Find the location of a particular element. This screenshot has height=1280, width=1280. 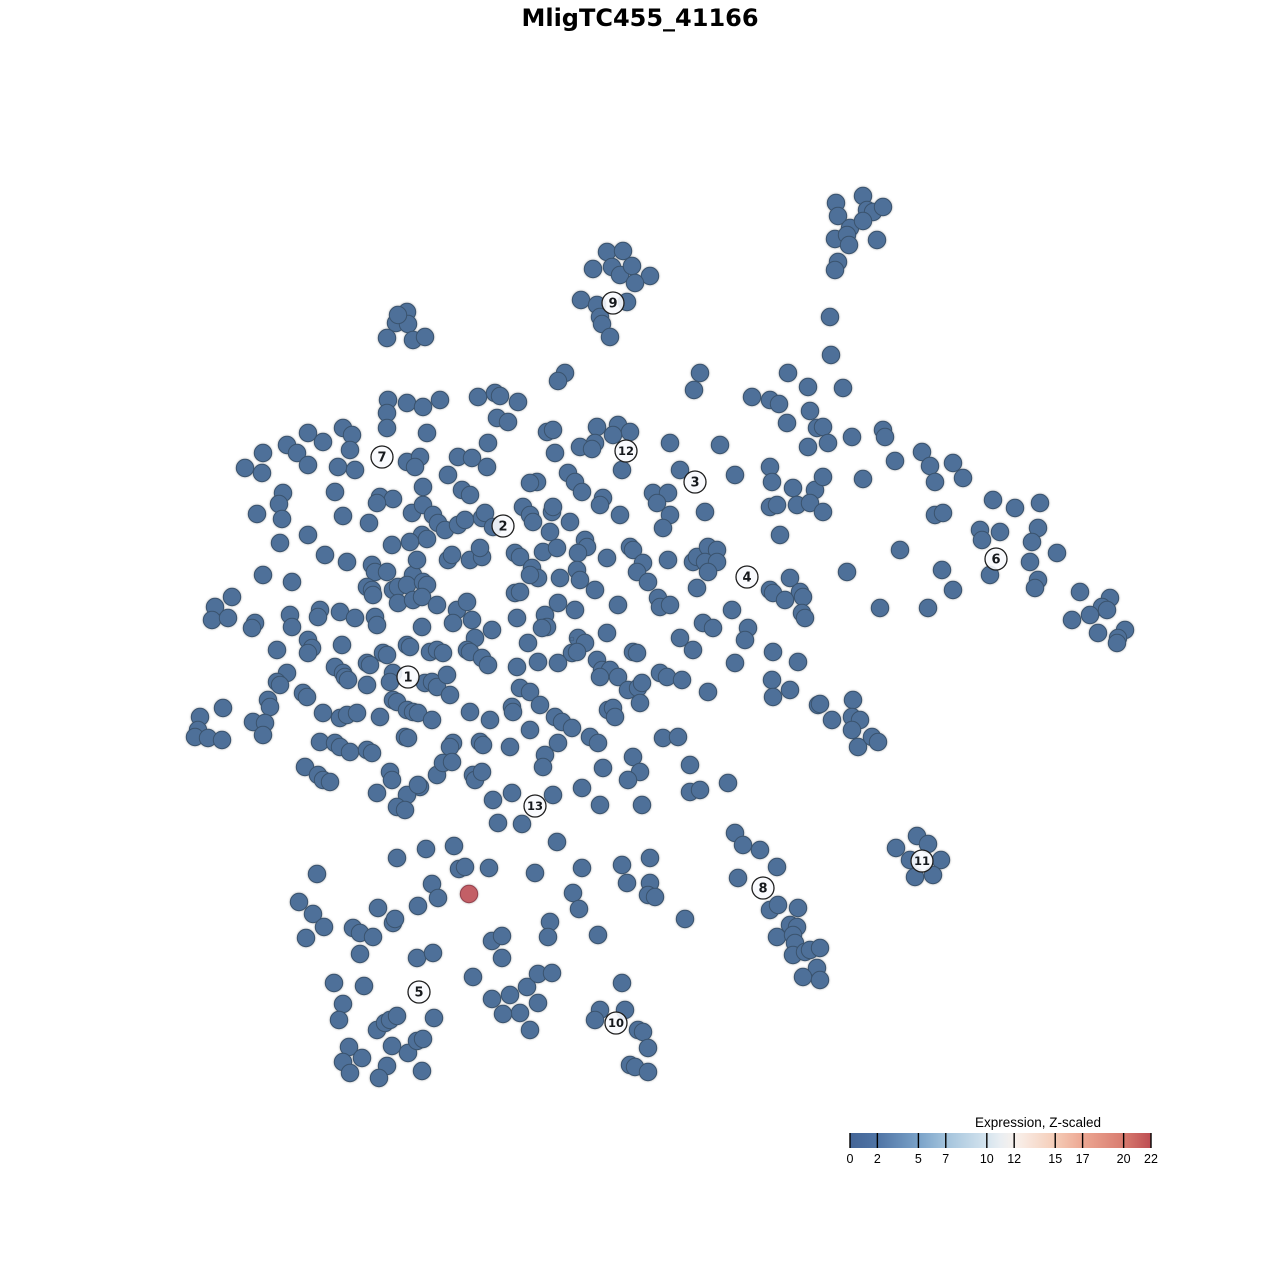

colorbar-legend: Expression, Z-scaled 0 2 5 7 10 12 15 17 20 22 is located at coordinates (1002, 1140).